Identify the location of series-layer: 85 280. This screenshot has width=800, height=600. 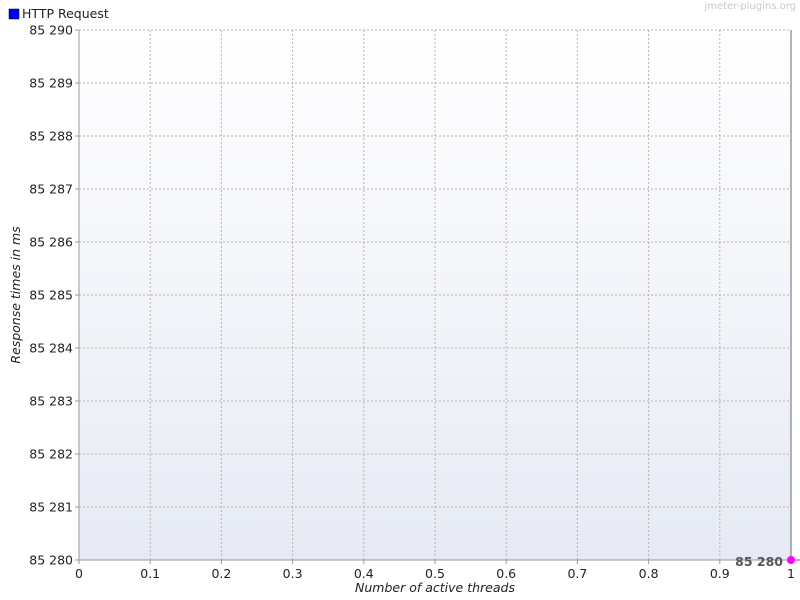
(767, 561).